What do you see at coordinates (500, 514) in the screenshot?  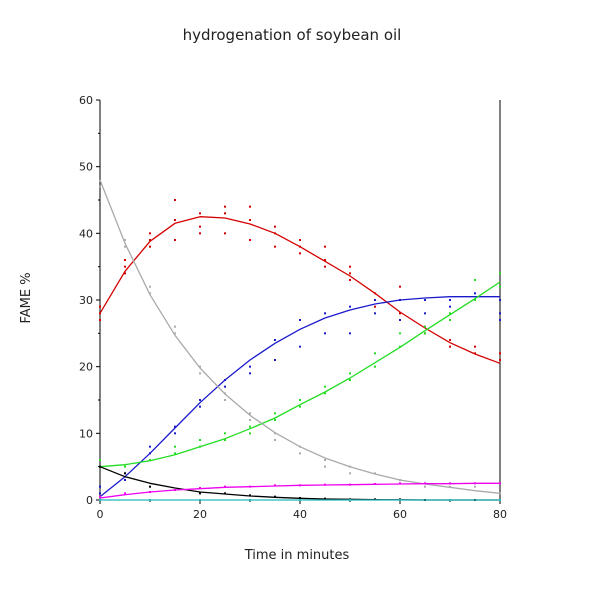 I see `x-tick-label: 80` at bounding box center [500, 514].